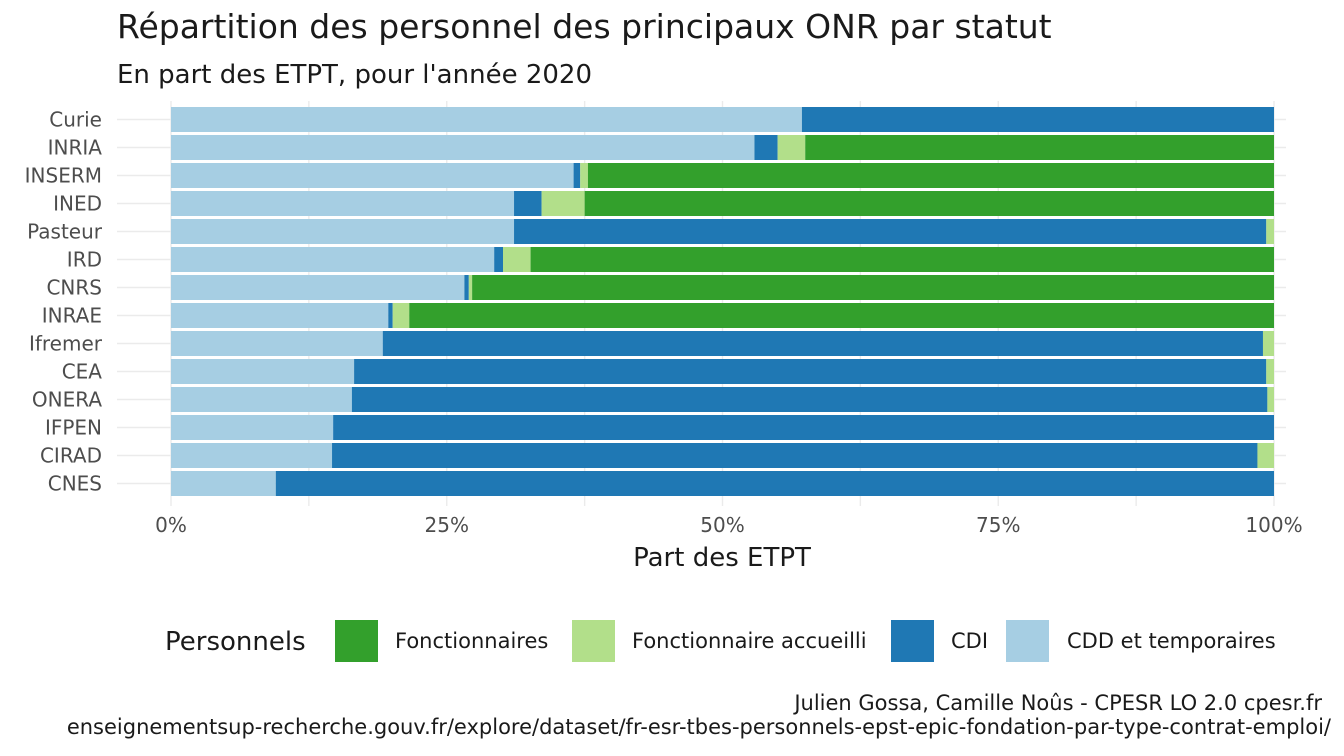 The image size is (1344, 756). Describe the element at coordinates (71, 456) in the screenshot. I see `y-tick-label: CIRAD` at that location.